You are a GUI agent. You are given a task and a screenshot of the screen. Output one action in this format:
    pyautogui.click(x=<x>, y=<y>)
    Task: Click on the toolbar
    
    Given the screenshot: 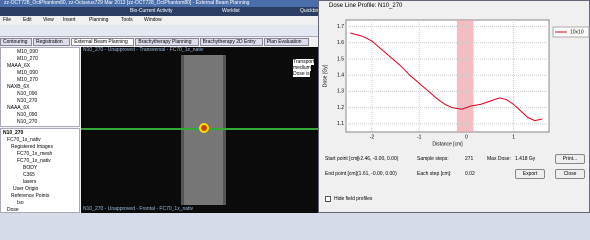 What is the action you would take?
    pyautogui.click(x=160, y=11)
    